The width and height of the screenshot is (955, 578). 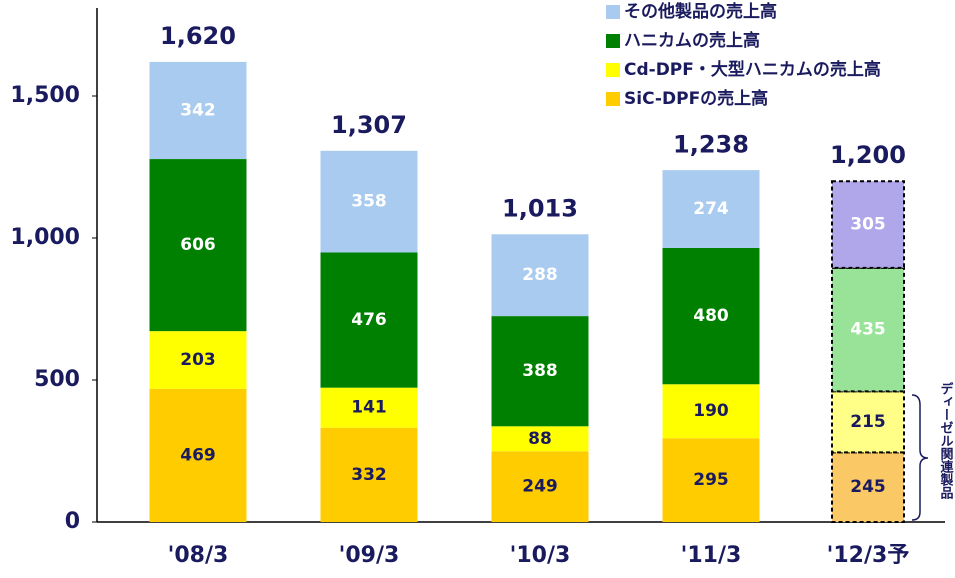 What do you see at coordinates (711, 555) in the screenshot?
I see `x-tick-label: '11/3` at bounding box center [711, 555].